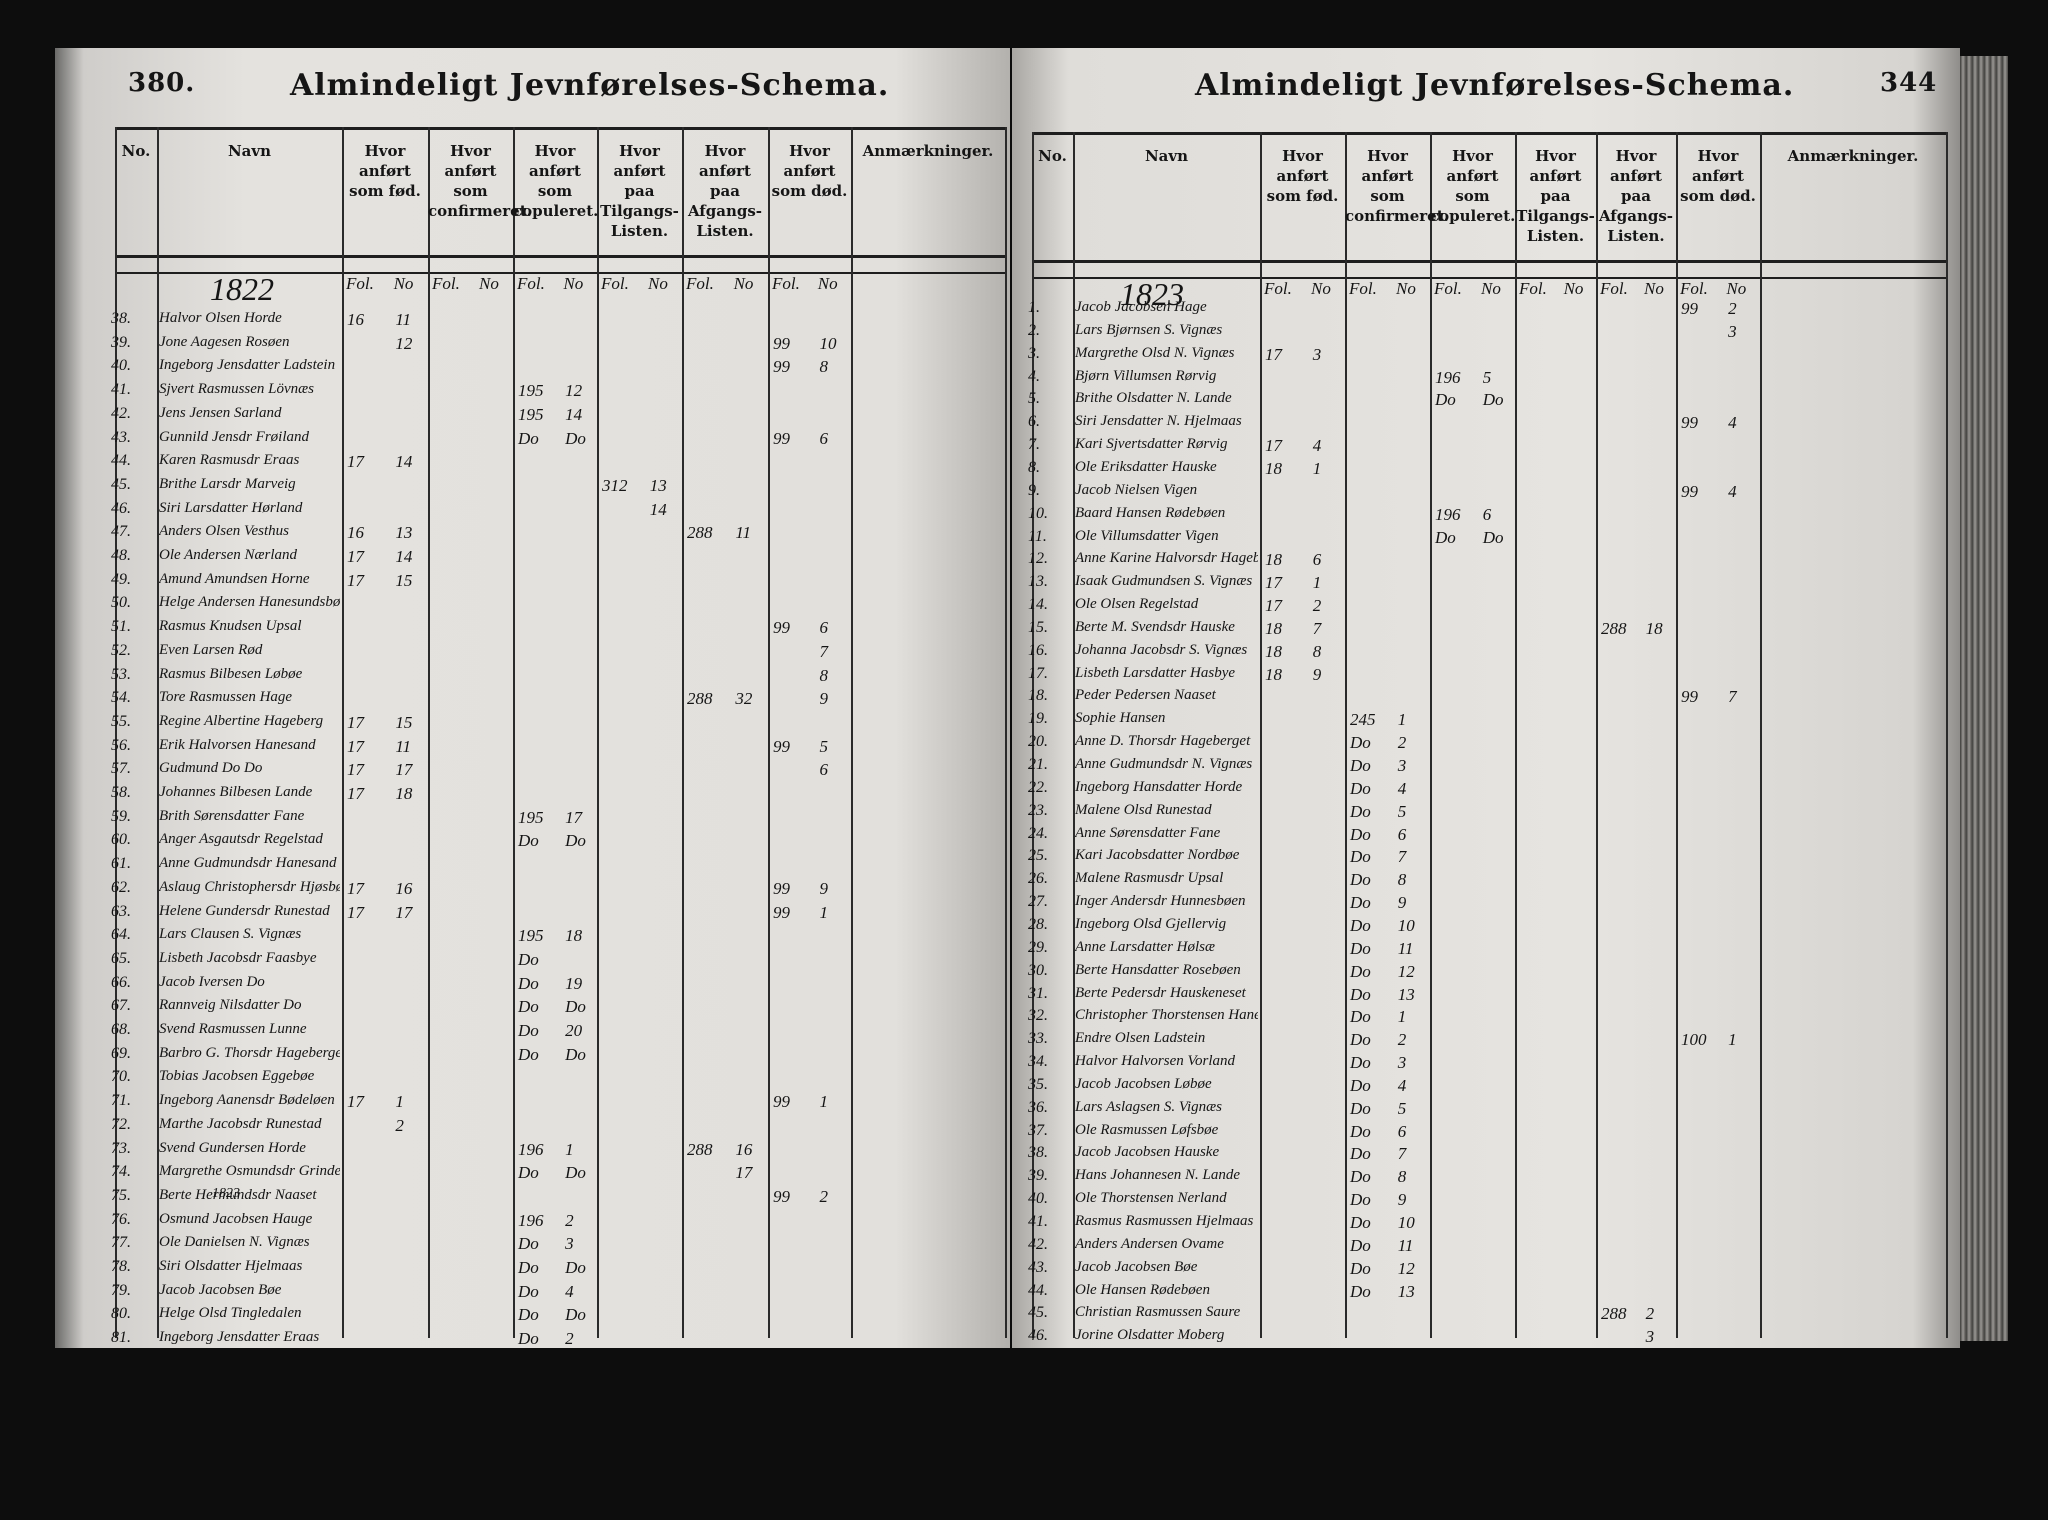 This screenshot has height=1520, width=2048. Describe the element at coordinates (781, 438) in the screenshot. I see `fol-entry: 99` at that location.